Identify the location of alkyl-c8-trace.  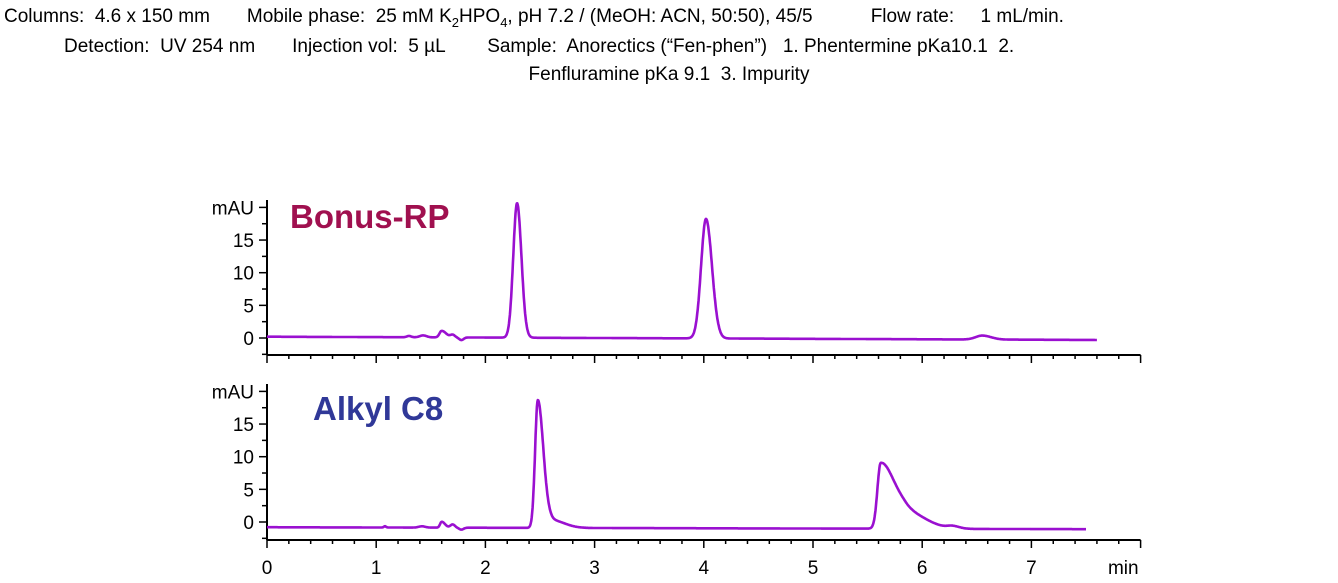
(676, 464).